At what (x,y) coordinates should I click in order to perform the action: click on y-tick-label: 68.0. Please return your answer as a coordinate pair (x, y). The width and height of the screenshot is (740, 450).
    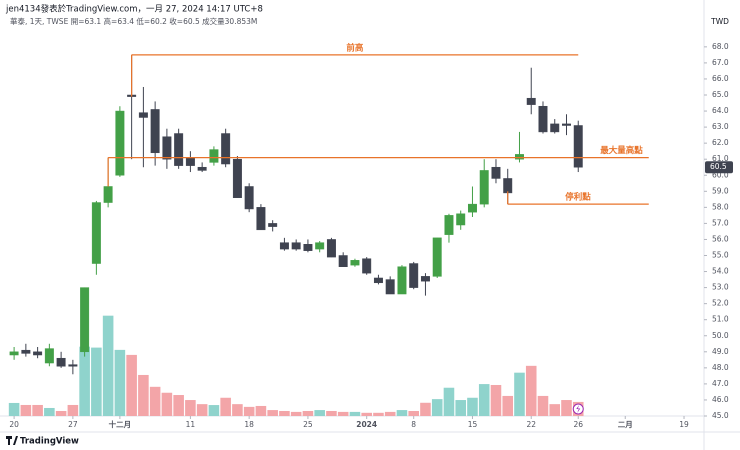
    Looking at the image, I should click on (720, 46).